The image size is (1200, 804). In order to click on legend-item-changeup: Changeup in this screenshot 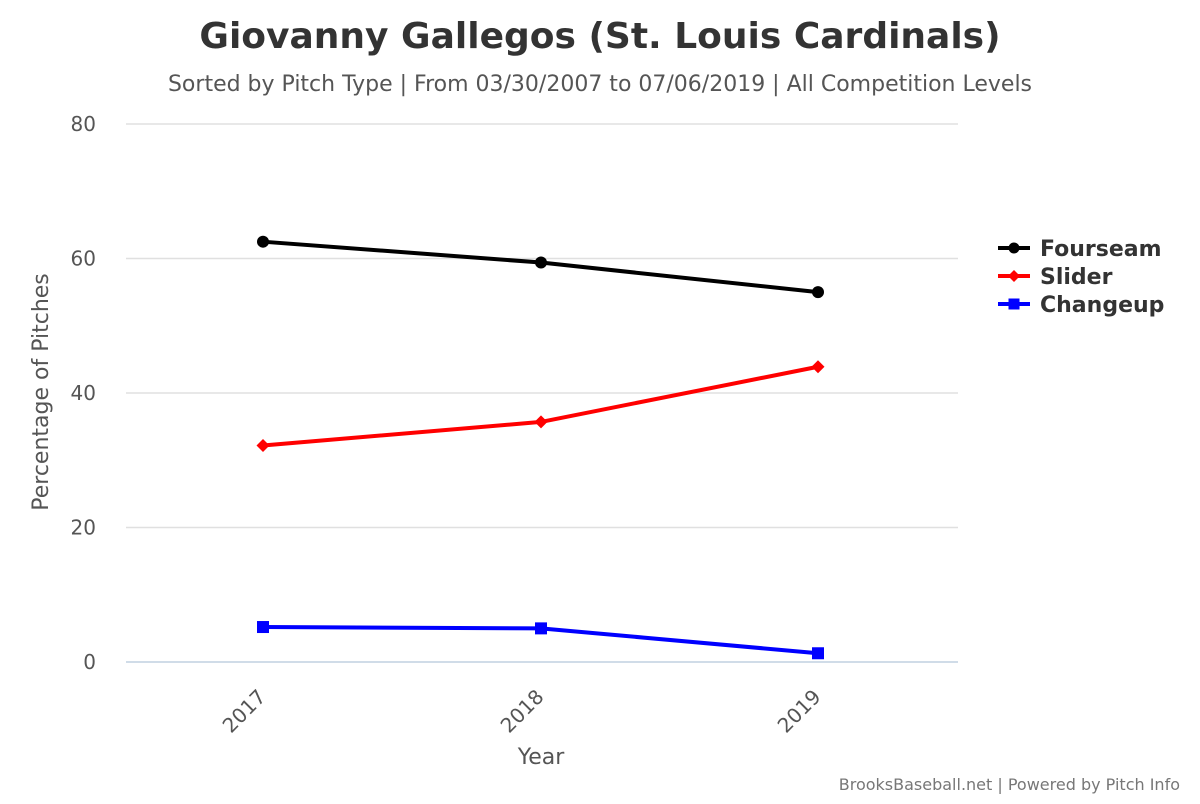, I will do `click(1081, 305)`.